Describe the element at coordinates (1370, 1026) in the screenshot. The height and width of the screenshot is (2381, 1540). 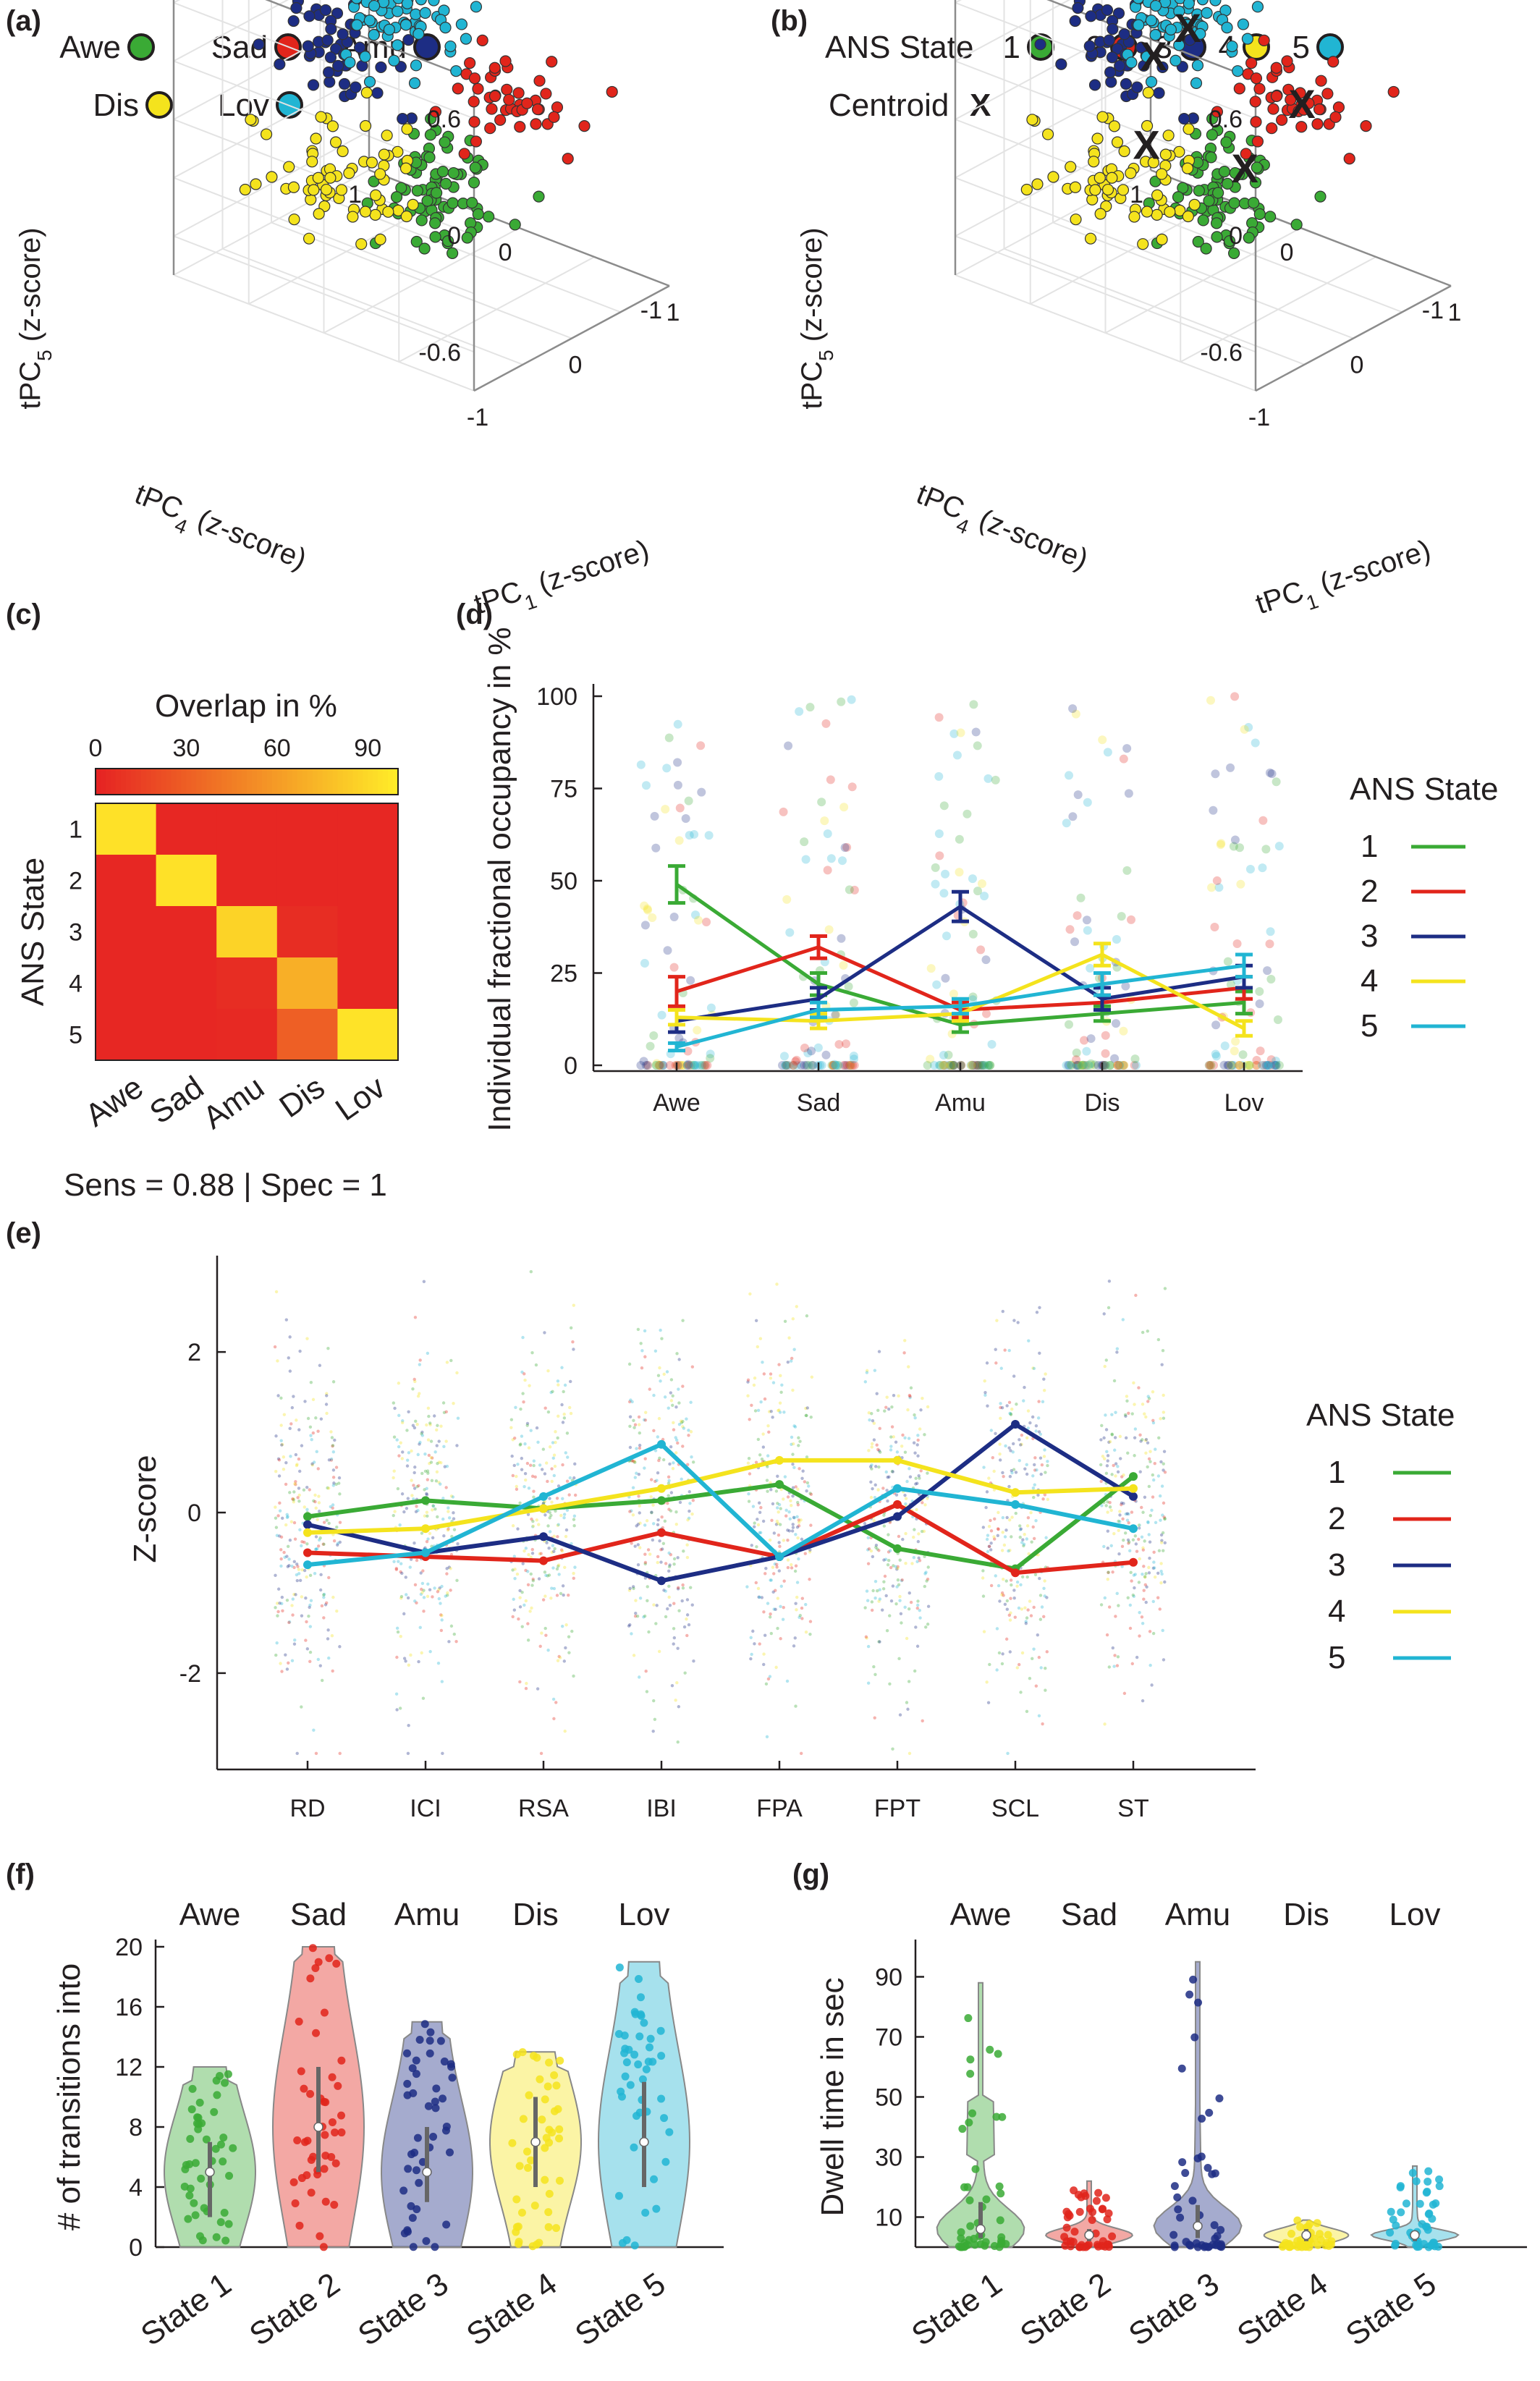
I see `legend-label: 5` at that location.